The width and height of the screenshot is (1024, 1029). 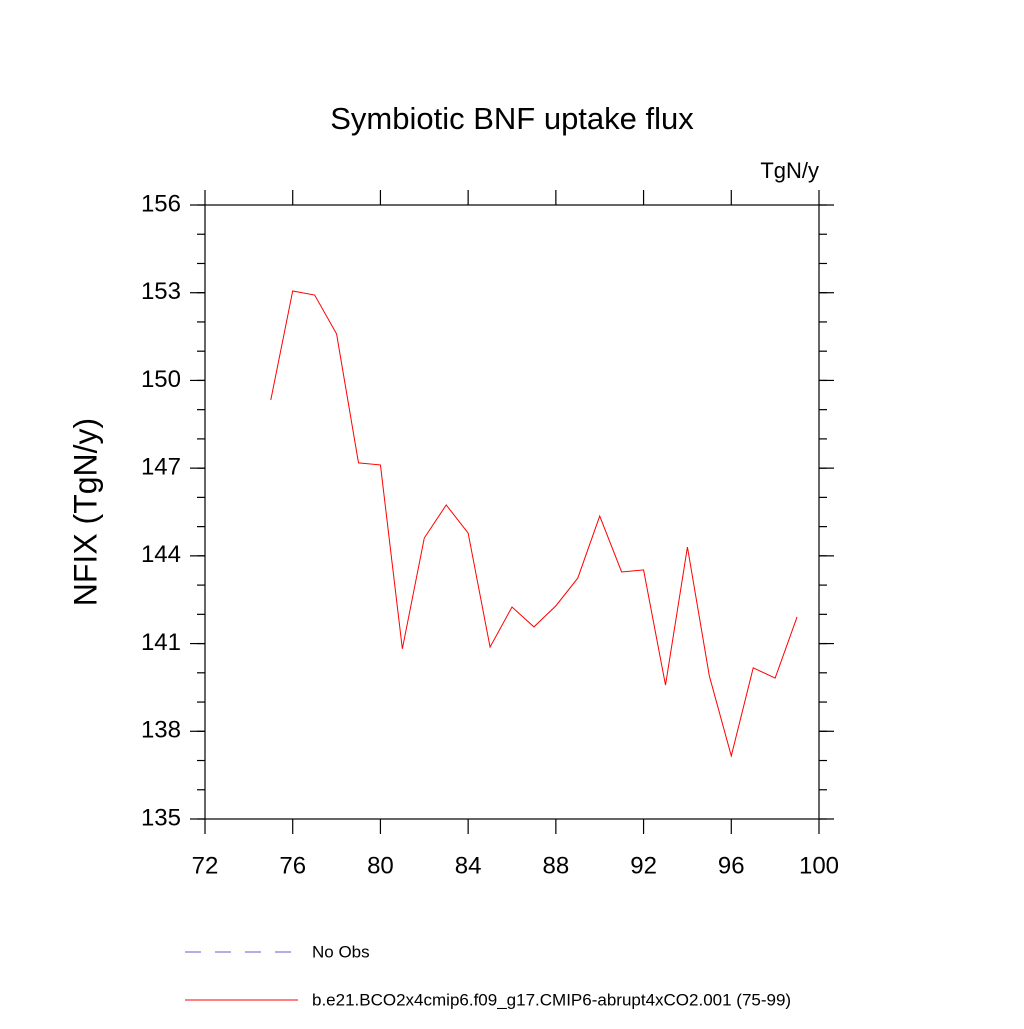 What do you see at coordinates (292, 865) in the screenshot?
I see `x-tick-label: 76` at bounding box center [292, 865].